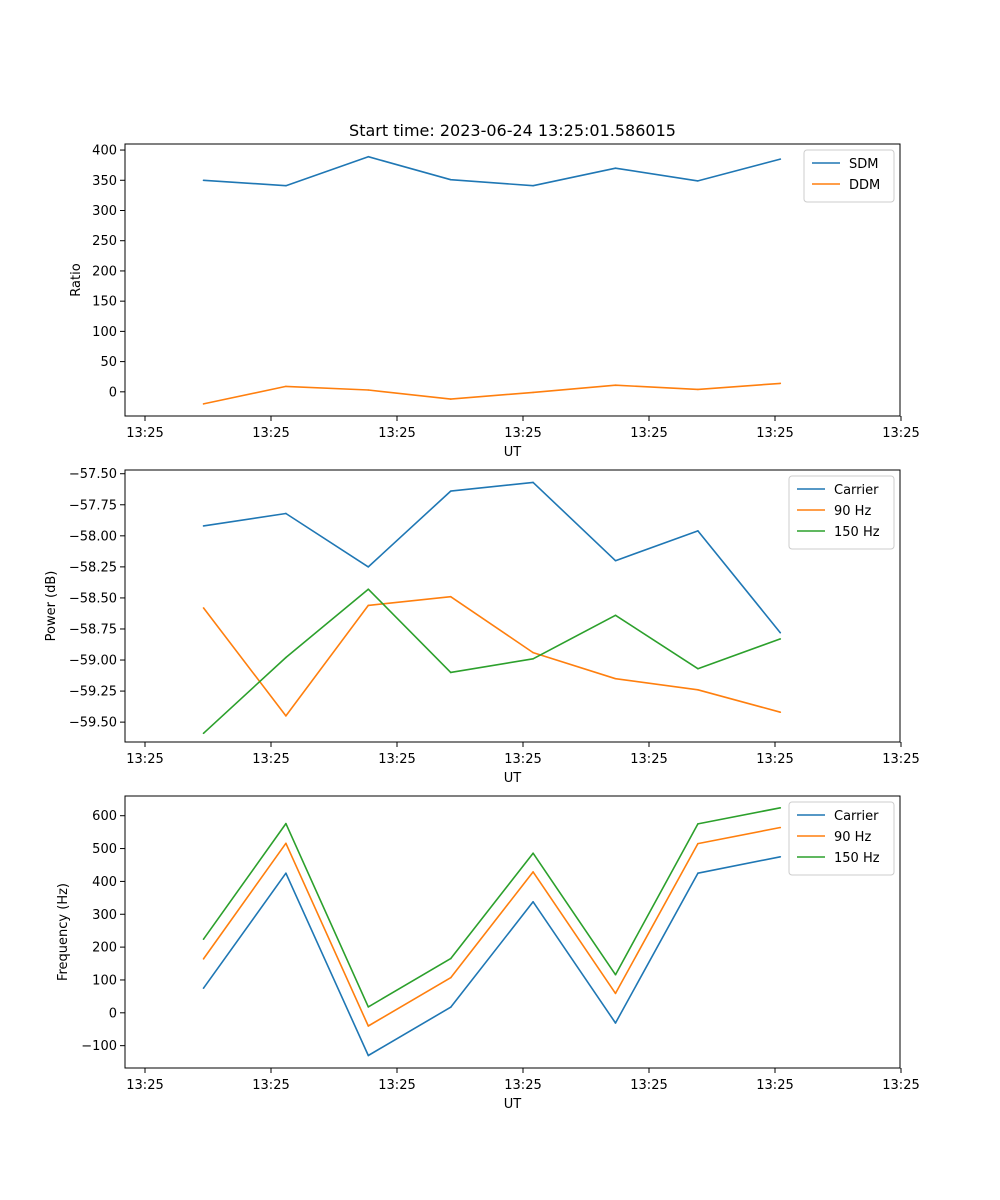 The image size is (1000, 1200). Describe the element at coordinates (104, 241) in the screenshot. I see `y-tick-label: 250` at that location.